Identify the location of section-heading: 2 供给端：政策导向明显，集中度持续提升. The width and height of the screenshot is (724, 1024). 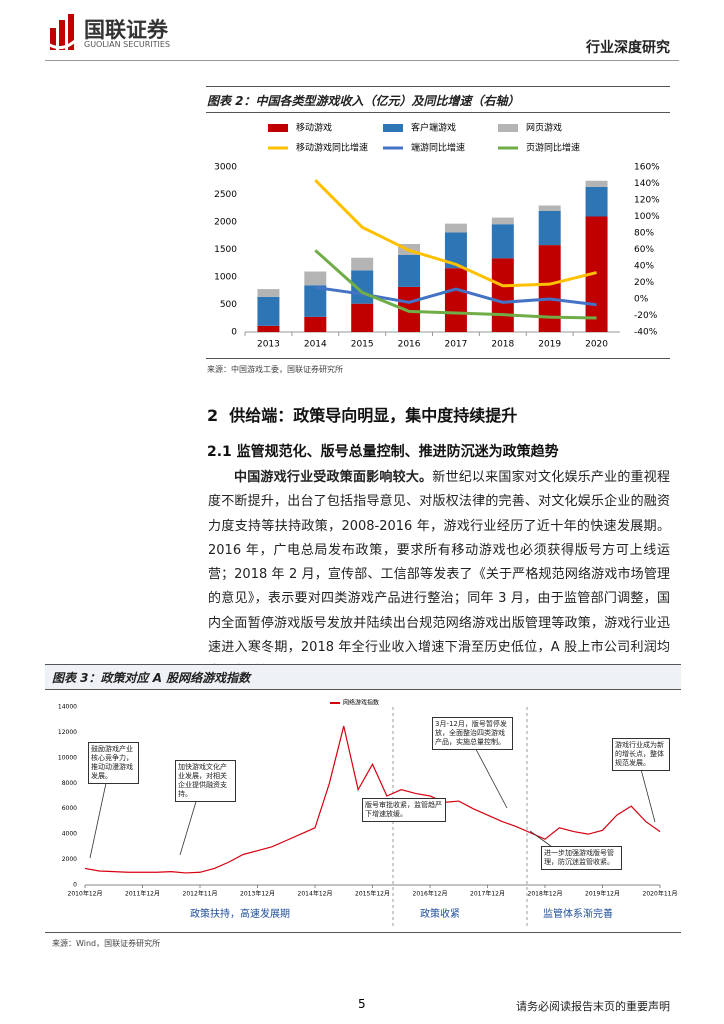
(362, 415).